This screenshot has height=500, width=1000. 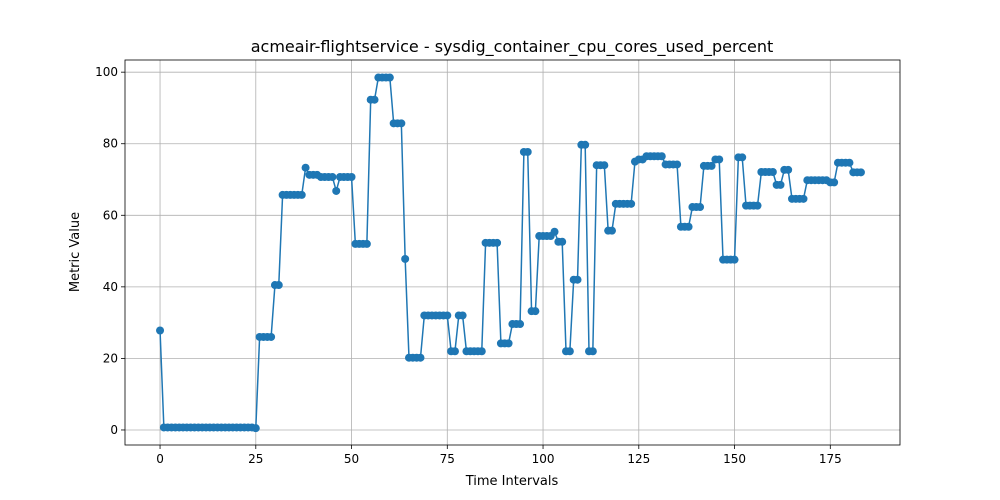 What do you see at coordinates (106, 72) in the screenshot?
I see `y-tick-label: 100` at bounding box center [106, 72].